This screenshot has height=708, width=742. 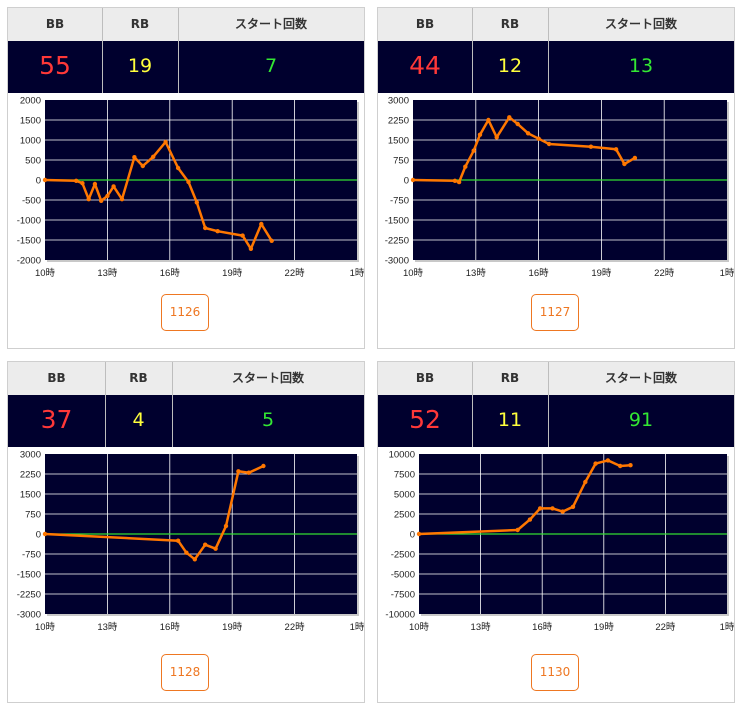 I want to click on y-tick-label: -1000, so click(x=29, y=221).